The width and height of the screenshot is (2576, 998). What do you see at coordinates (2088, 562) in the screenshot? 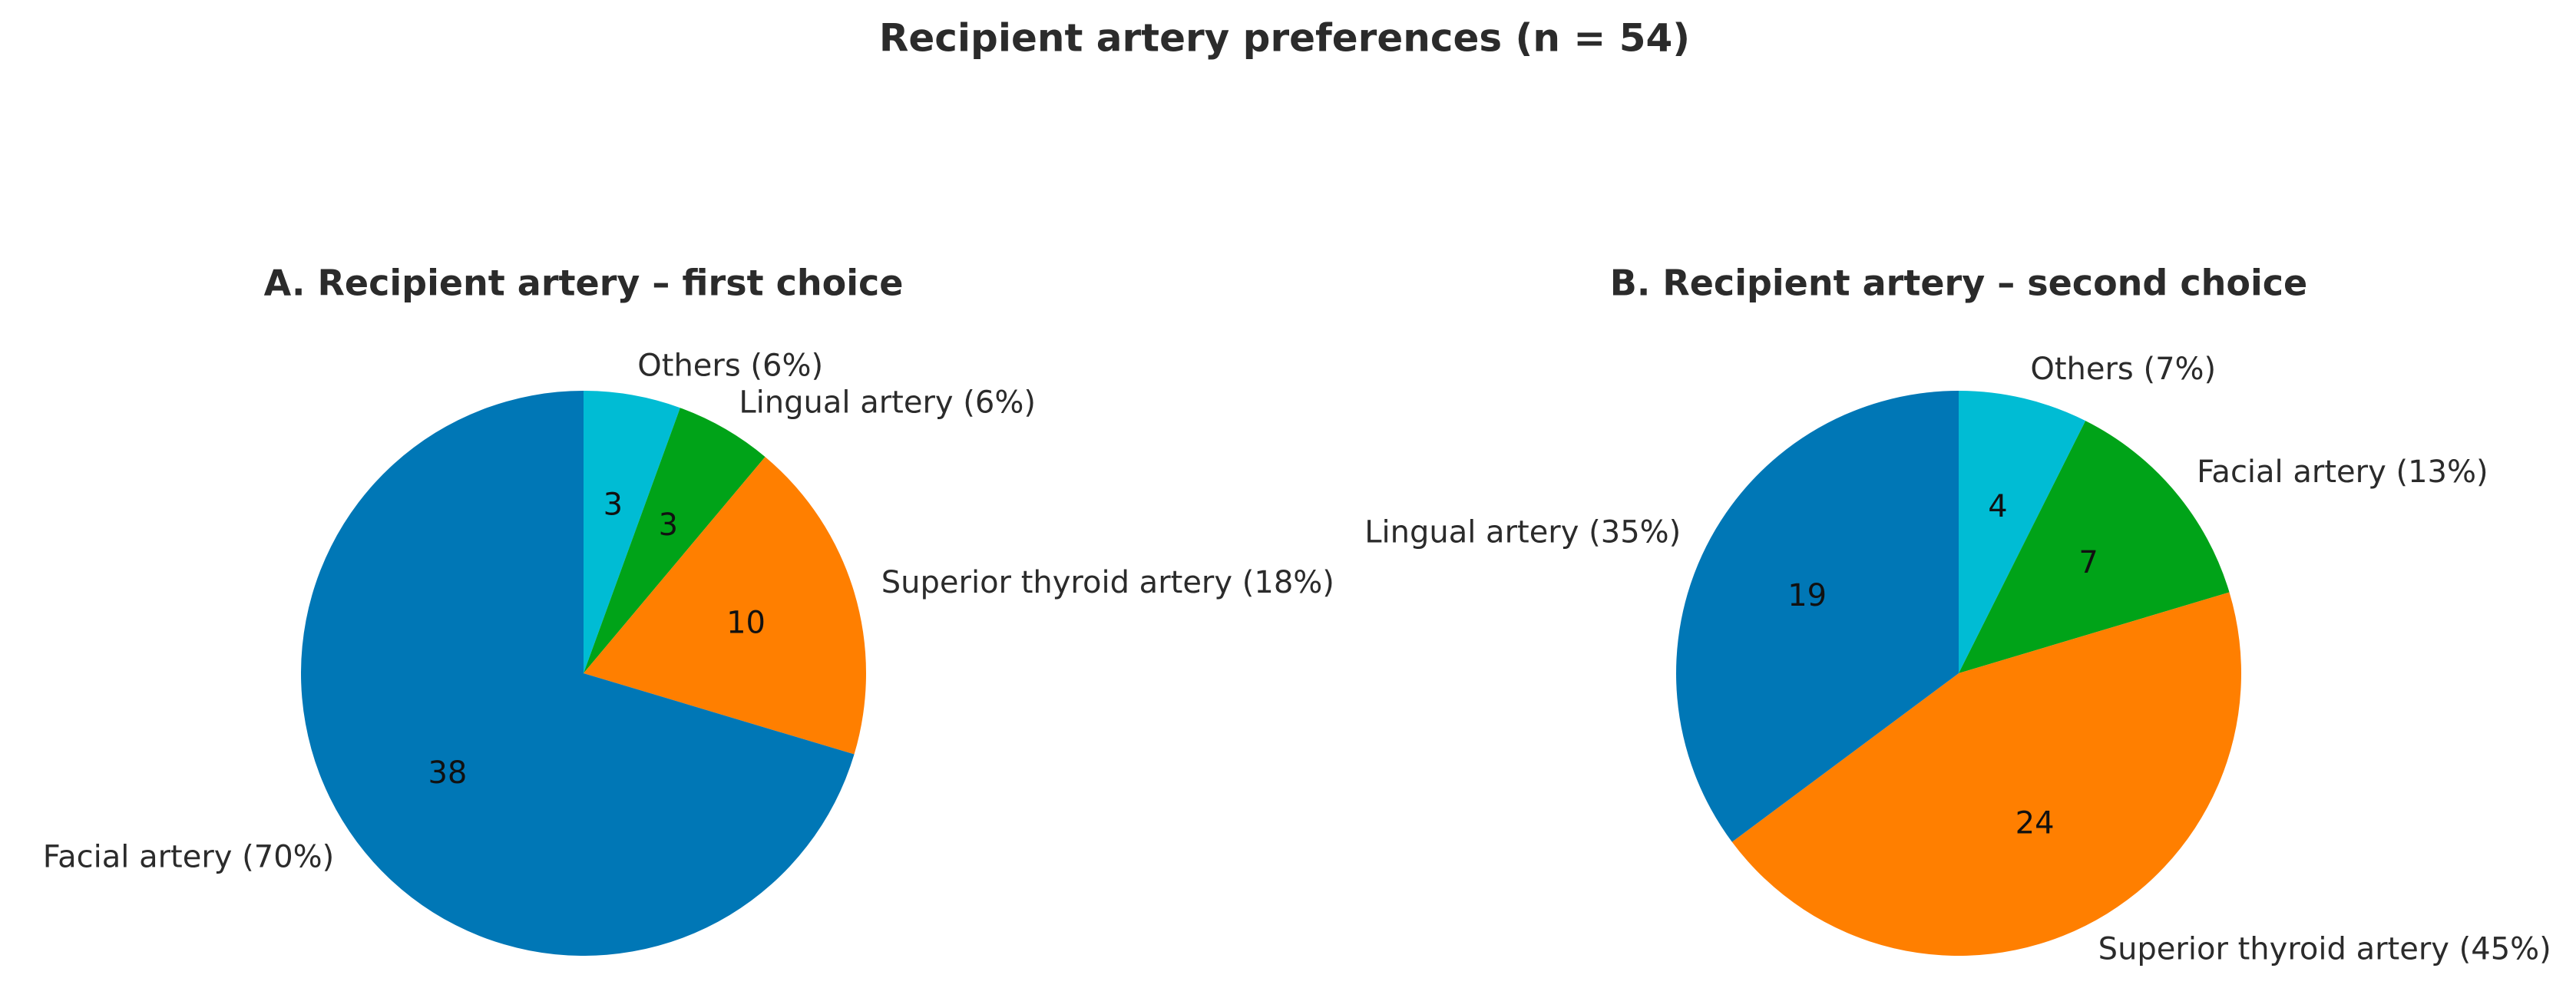
I see `slice-count: 7` at bounding box center [2088, 562].